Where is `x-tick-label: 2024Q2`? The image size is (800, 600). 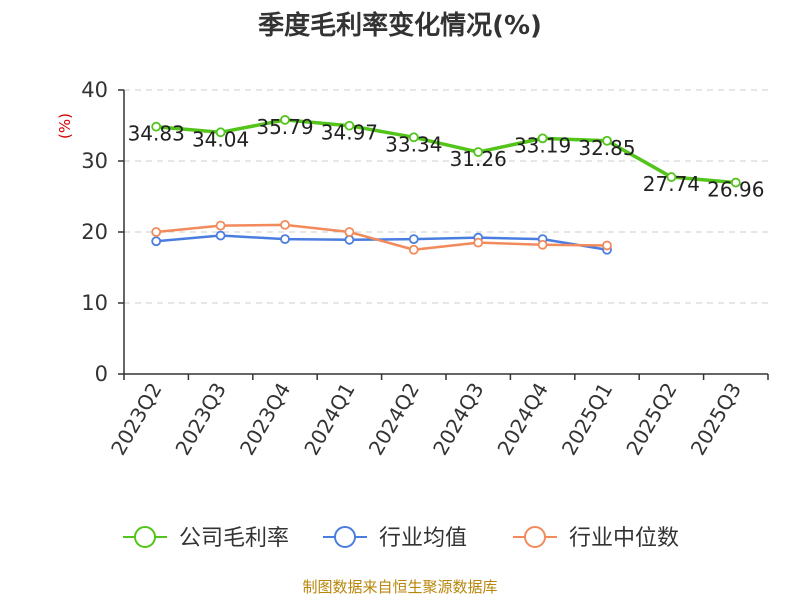 x-tick-label: 2024Q2 is located at coordinates (394, 419).